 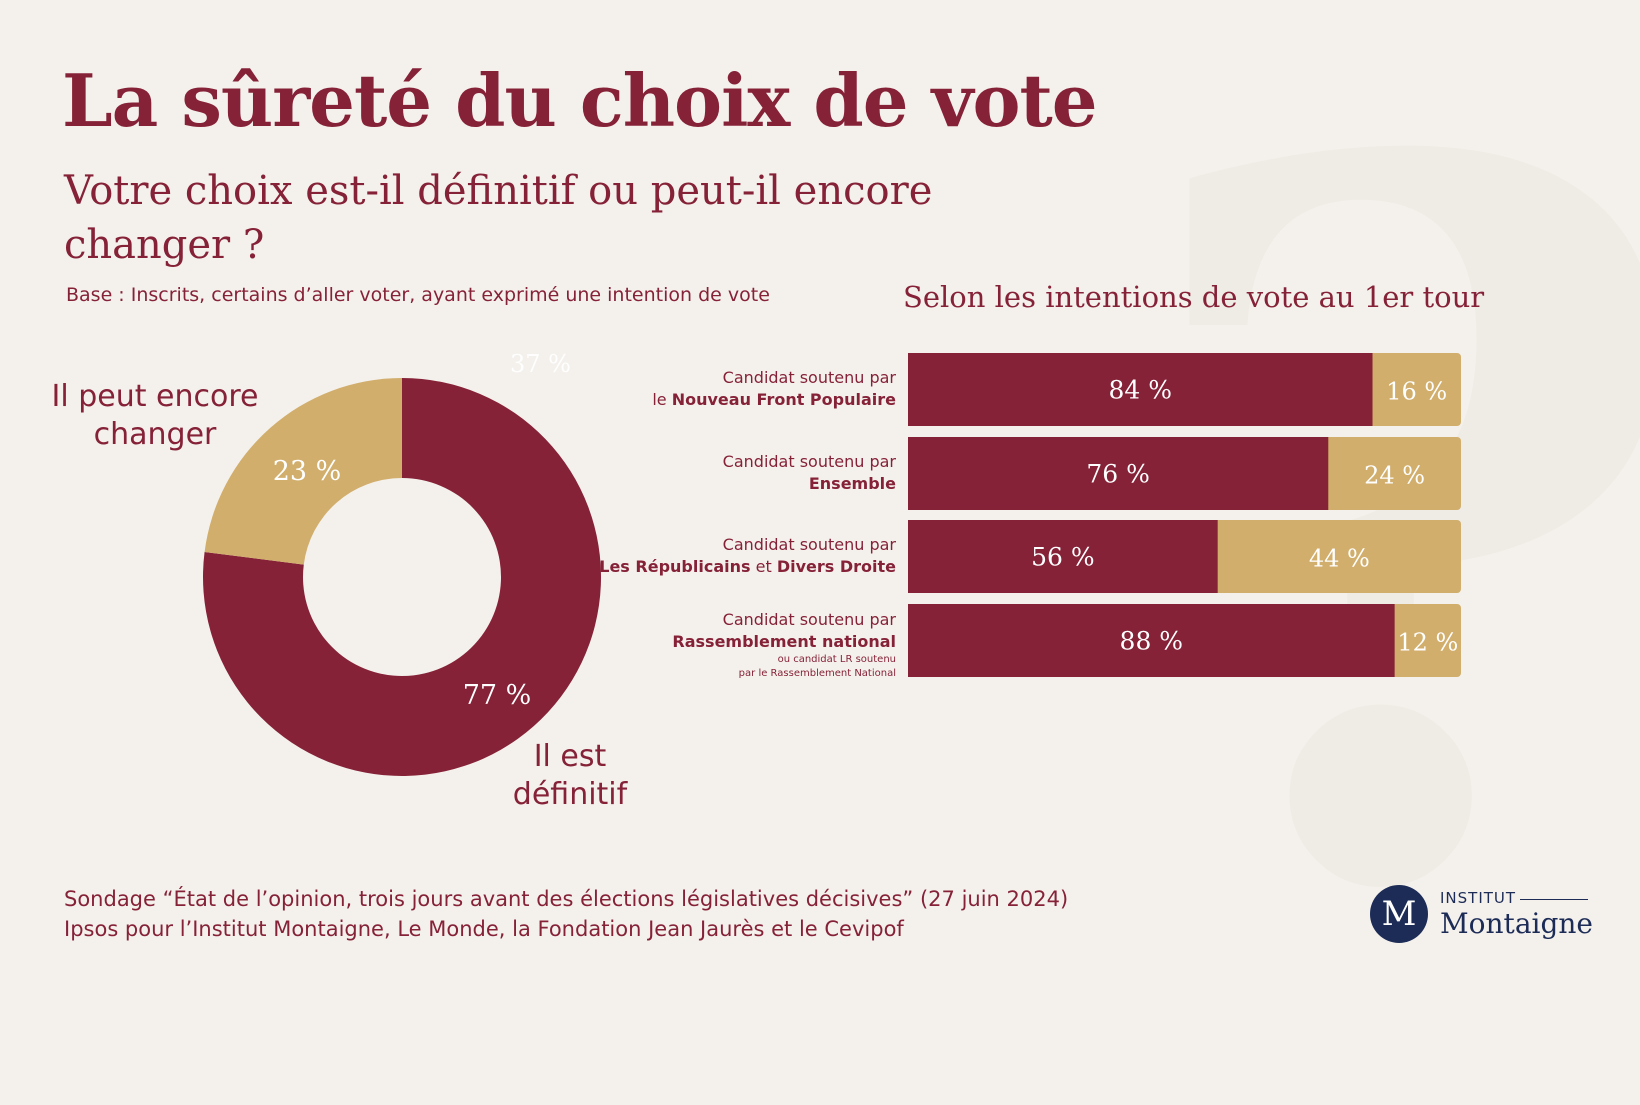 I want to click on donut-chart: 77 % 23 %, so click(x=402, y=577).